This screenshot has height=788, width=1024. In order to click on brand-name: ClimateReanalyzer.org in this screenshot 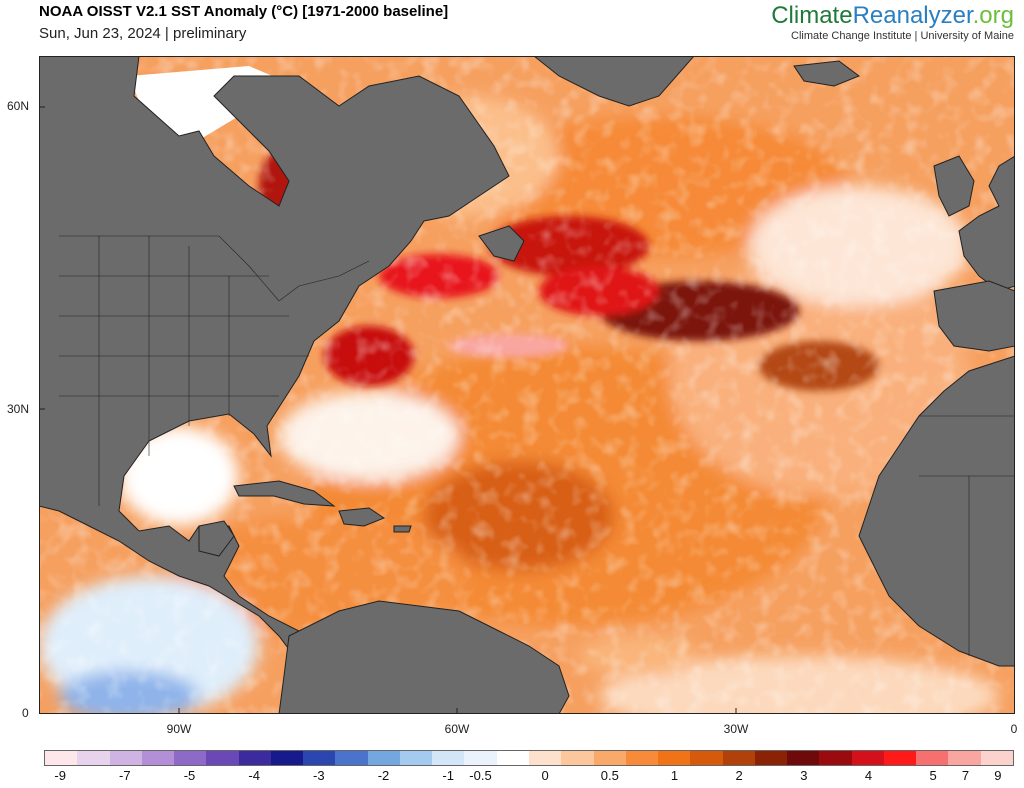, I will do `click(892, 16)`.